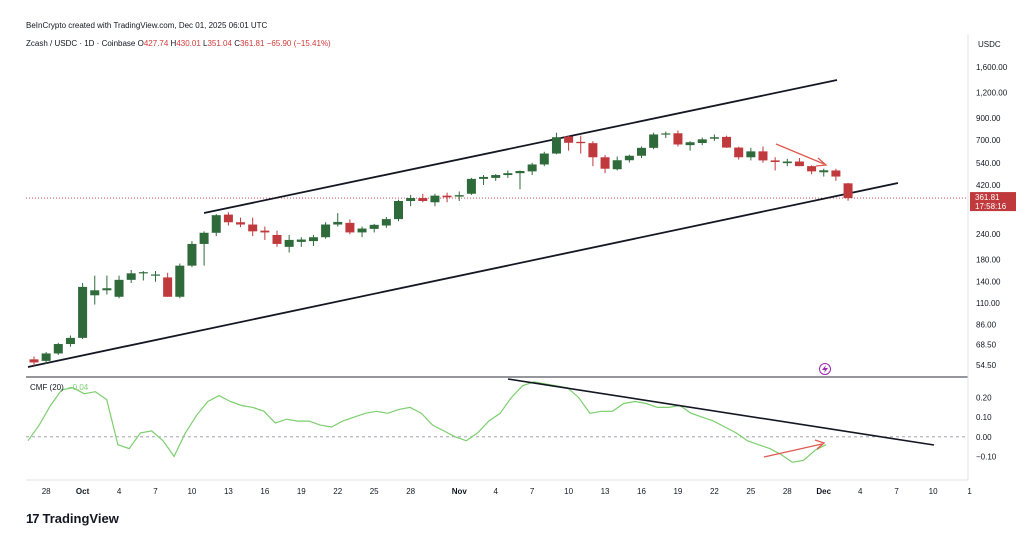 The width and height of the screenshot is (1024, 539). I want to click on cmf-tick-label: 0.20, so click(984, 398).